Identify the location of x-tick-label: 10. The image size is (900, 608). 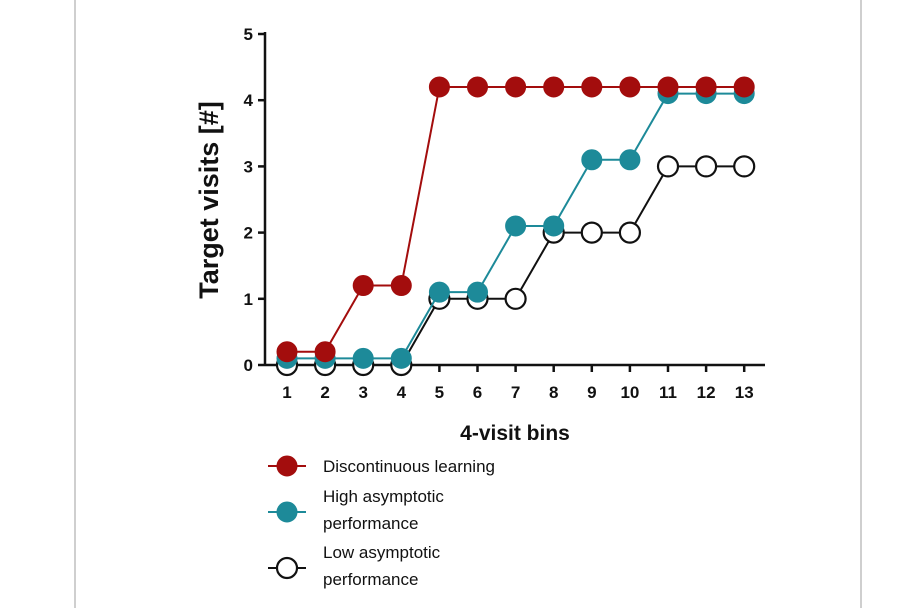
(629, 392).